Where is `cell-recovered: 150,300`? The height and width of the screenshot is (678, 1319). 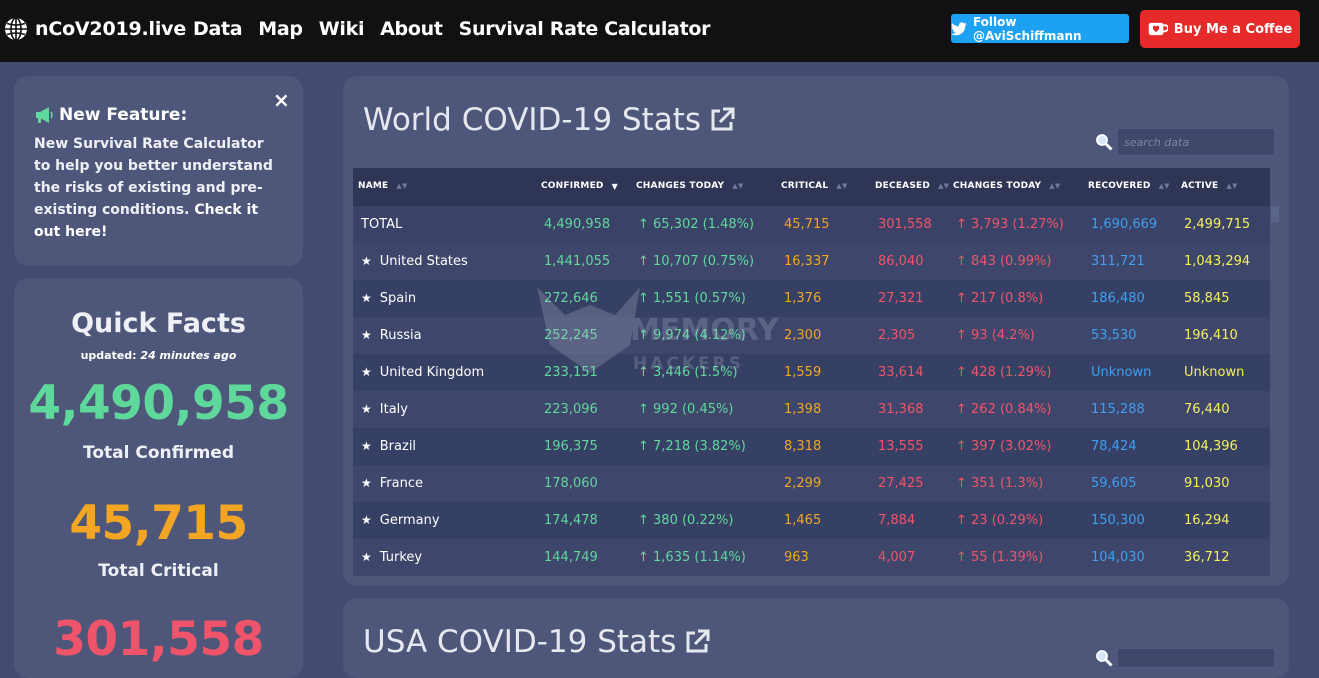
cell-recovered: 150,300 is located at coordinates (1118, 520).